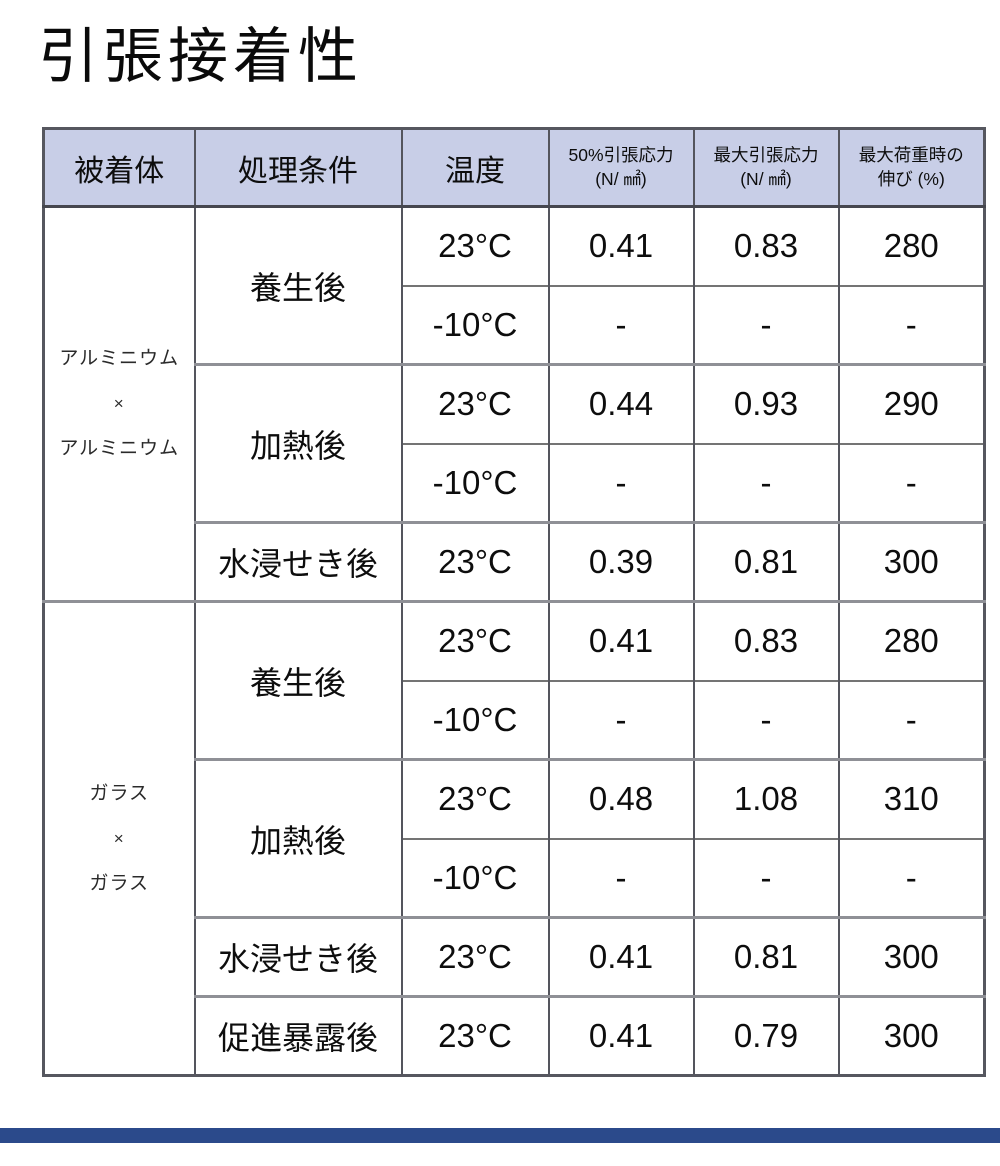 This screenshot has height=1166, width=1000. I want to click on treatment-cell-accelerated-exposure: 促進暴露後, so click(297, 1035).